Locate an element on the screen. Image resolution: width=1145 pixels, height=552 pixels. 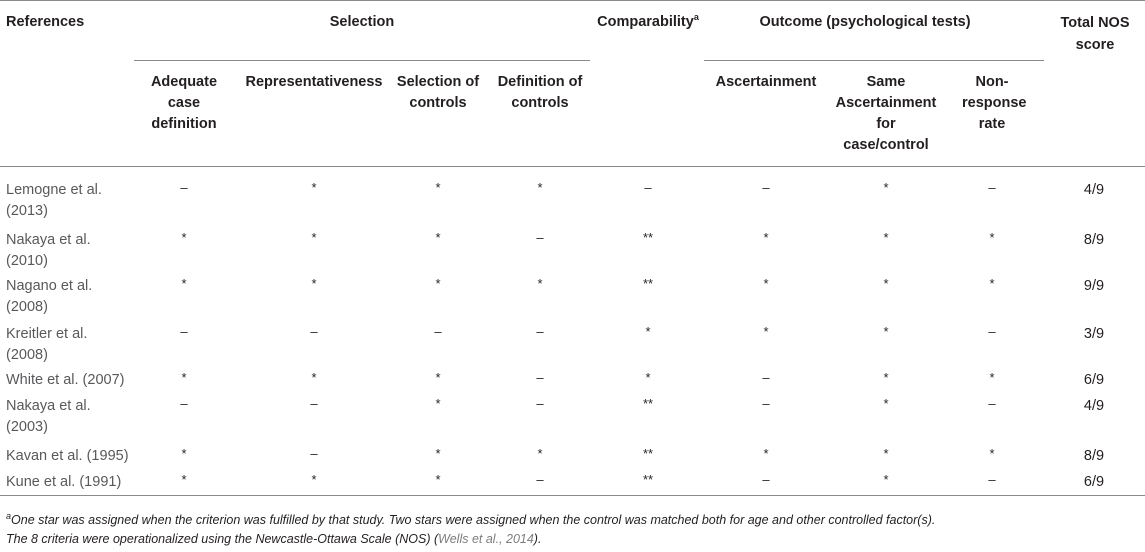
reference-cell: Nakaya et al. (2003) is located at coordinates (48, 416).